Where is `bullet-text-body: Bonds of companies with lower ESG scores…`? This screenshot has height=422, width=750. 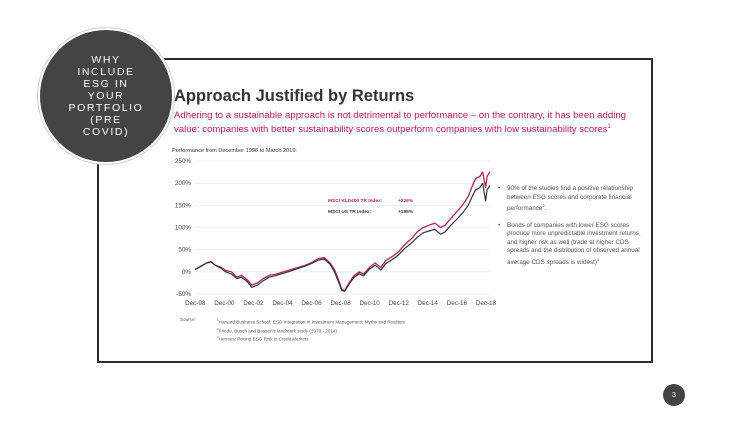
bullet-text-body: Bonds of companies with lower ESG scores… is located at coordinates (574, 243).